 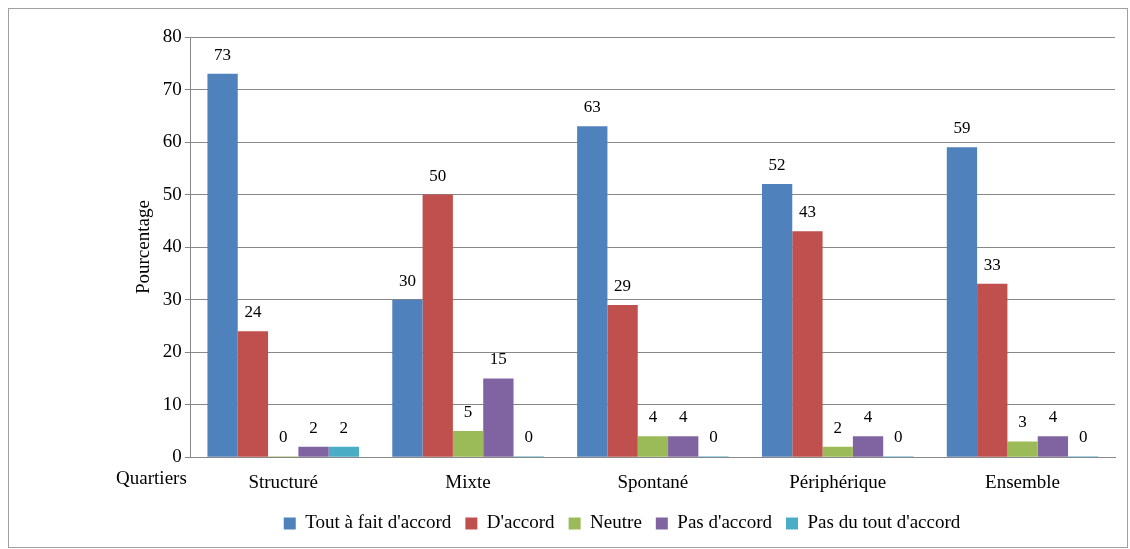 What do you see at coordinates (172, 298) in the screenshot?
I see `y-tick-label: 30` at bounding box center [172, 298].